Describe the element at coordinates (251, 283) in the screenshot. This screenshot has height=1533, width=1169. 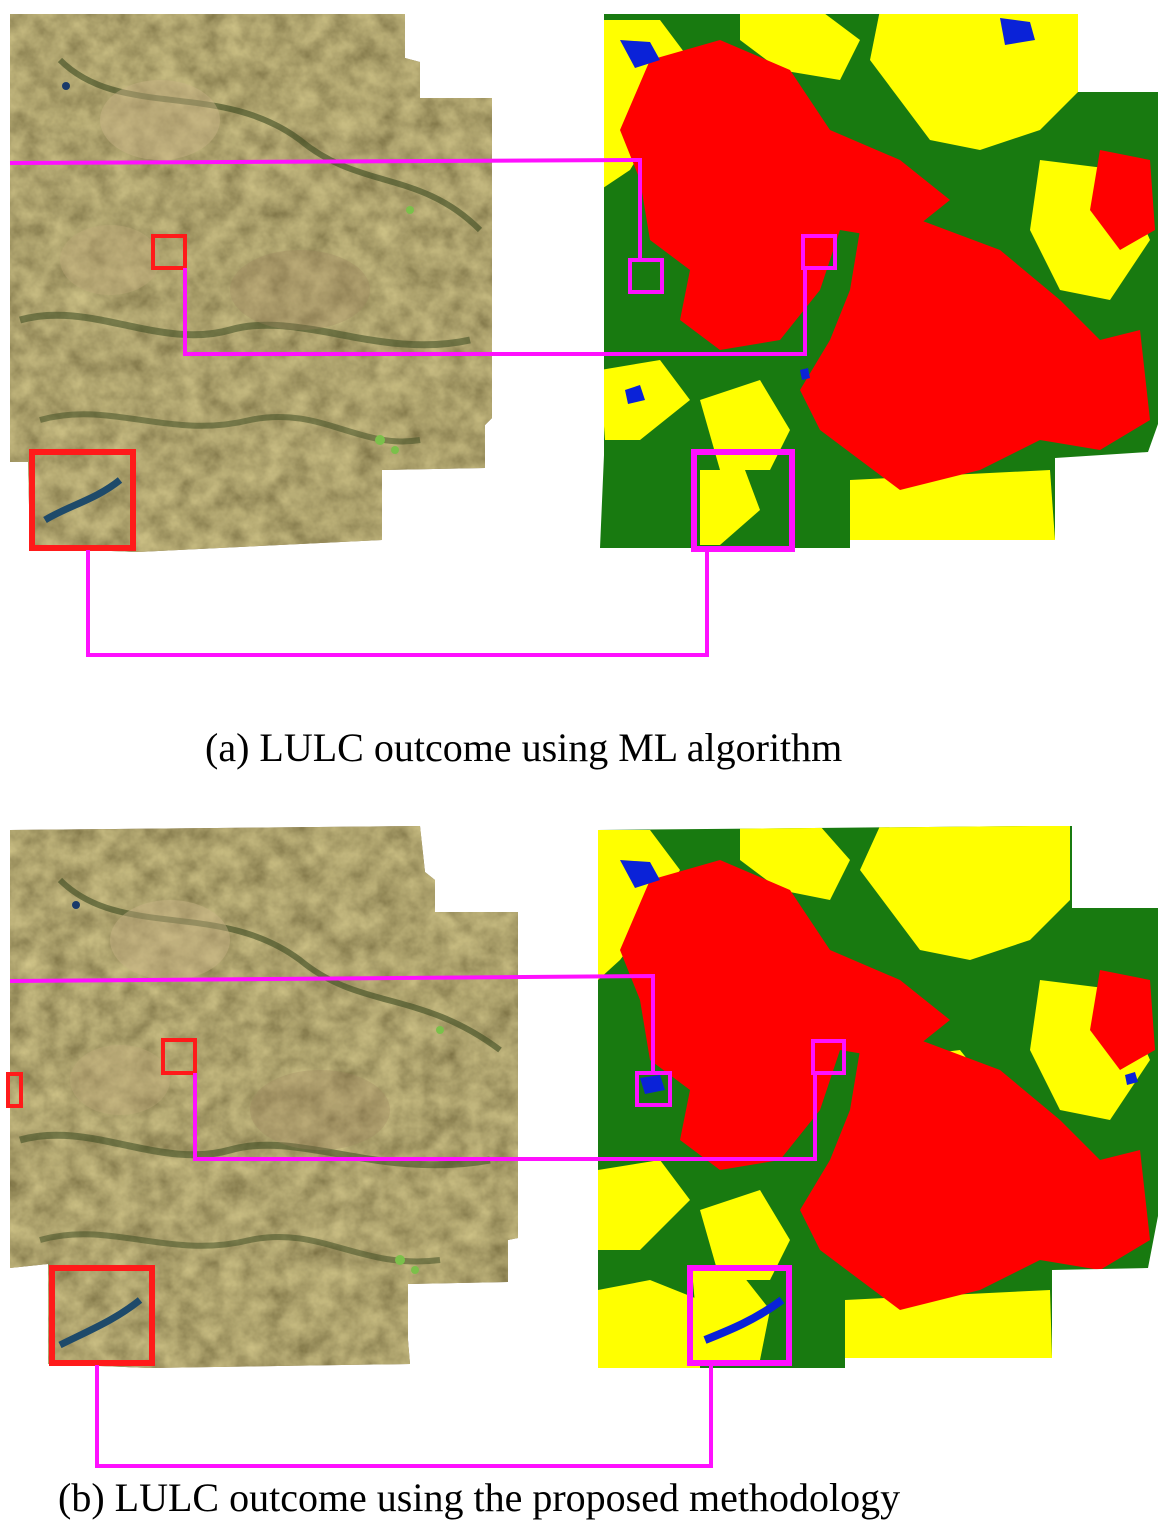
I see `satellite-image-a` at that location.